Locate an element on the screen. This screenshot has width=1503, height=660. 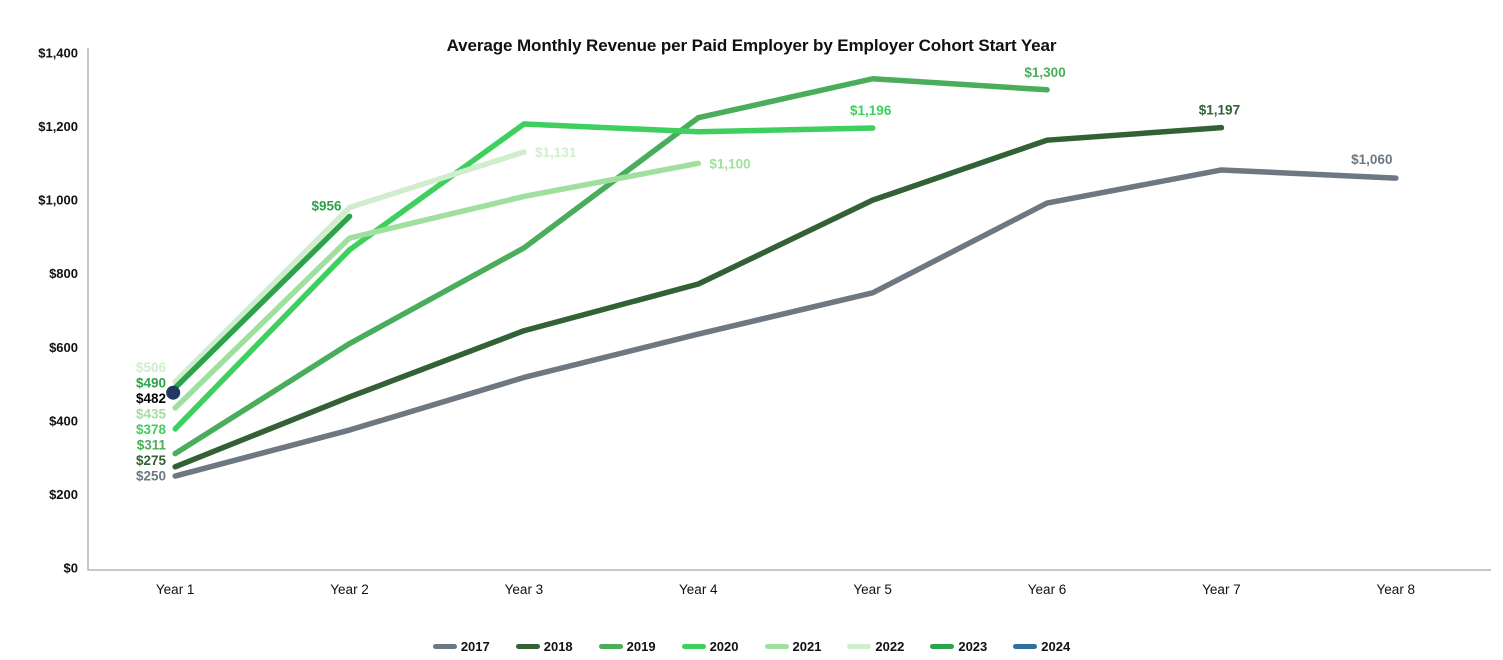
y-tick-label: $1,000 is located at coordinates (58, 200).